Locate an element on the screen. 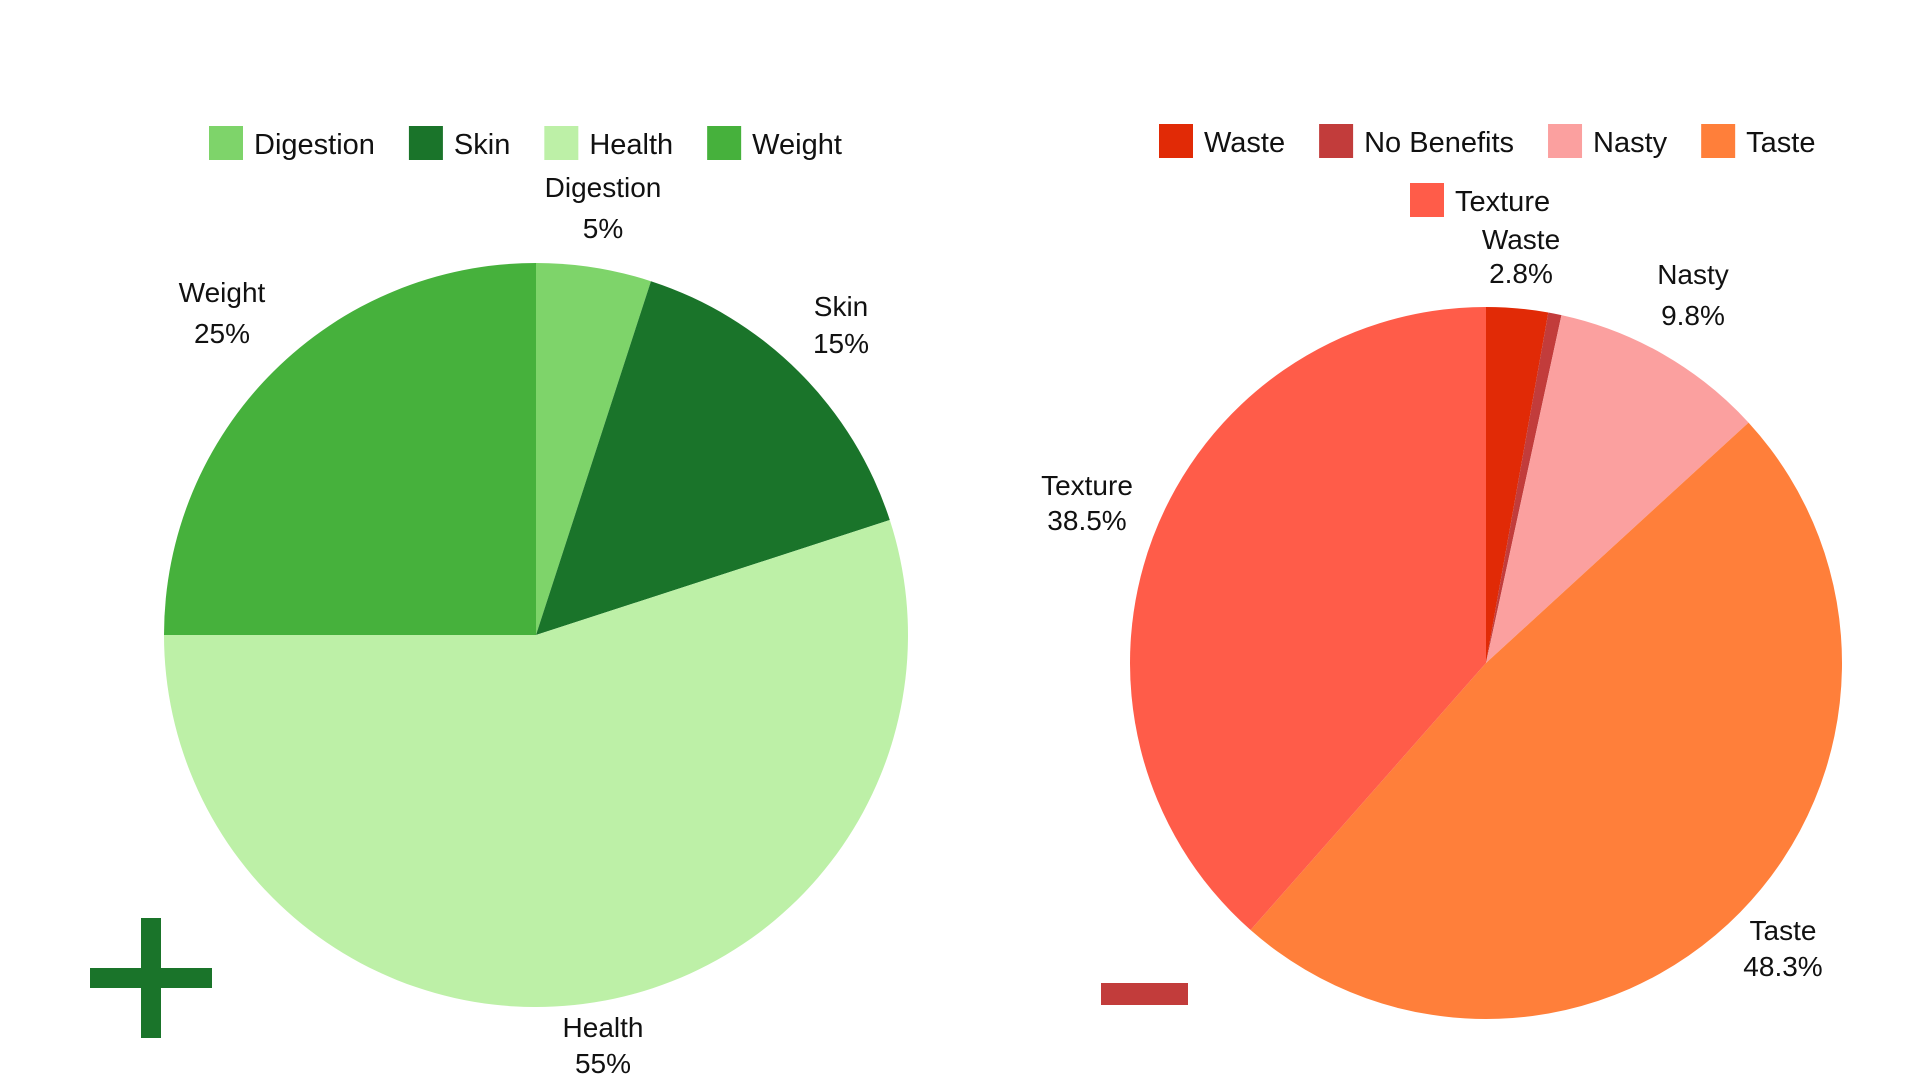 The image size is (1920, 1080). legend-label: Taste is located at coordinates (1780, 143).